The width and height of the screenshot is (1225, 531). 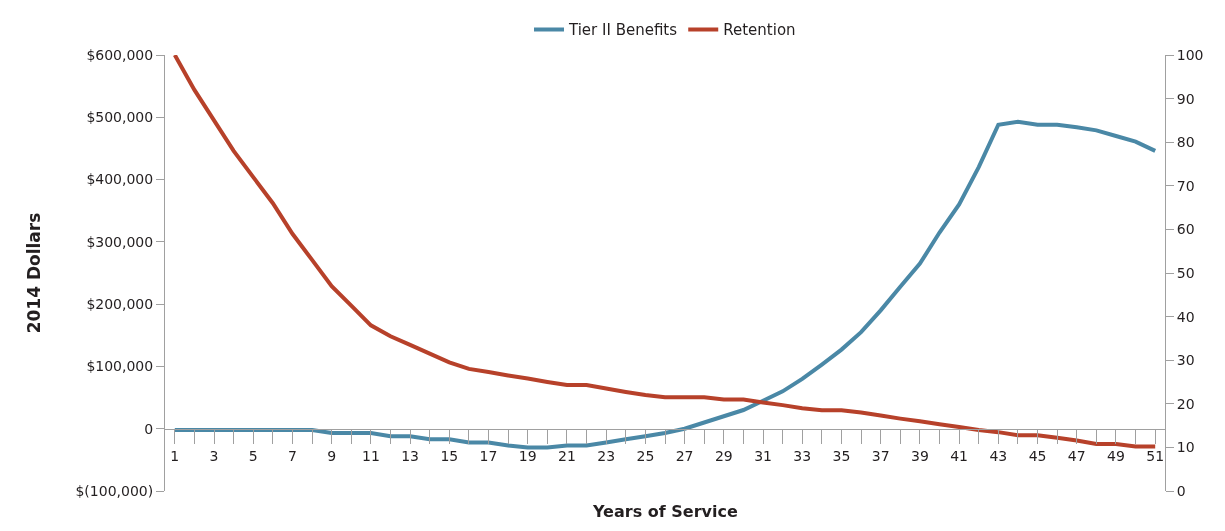 What do you see at coordinates (919, 455) in the screenshot?
I see `x-tick-label: 39` at bounding box center [919, 455].